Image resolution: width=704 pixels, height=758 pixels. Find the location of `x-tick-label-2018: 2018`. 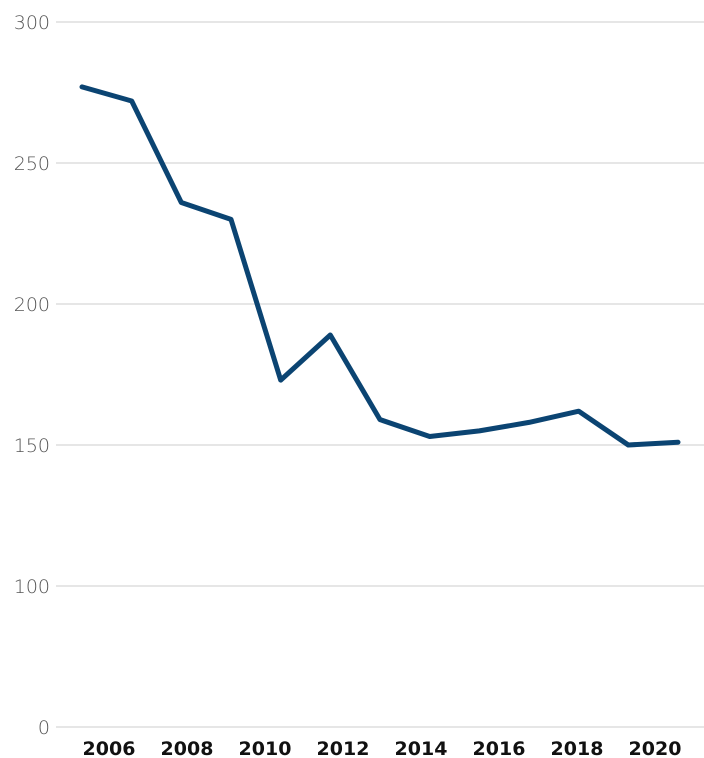

x-tick-label-2018: 2018 is located at coordinates (577, 748).